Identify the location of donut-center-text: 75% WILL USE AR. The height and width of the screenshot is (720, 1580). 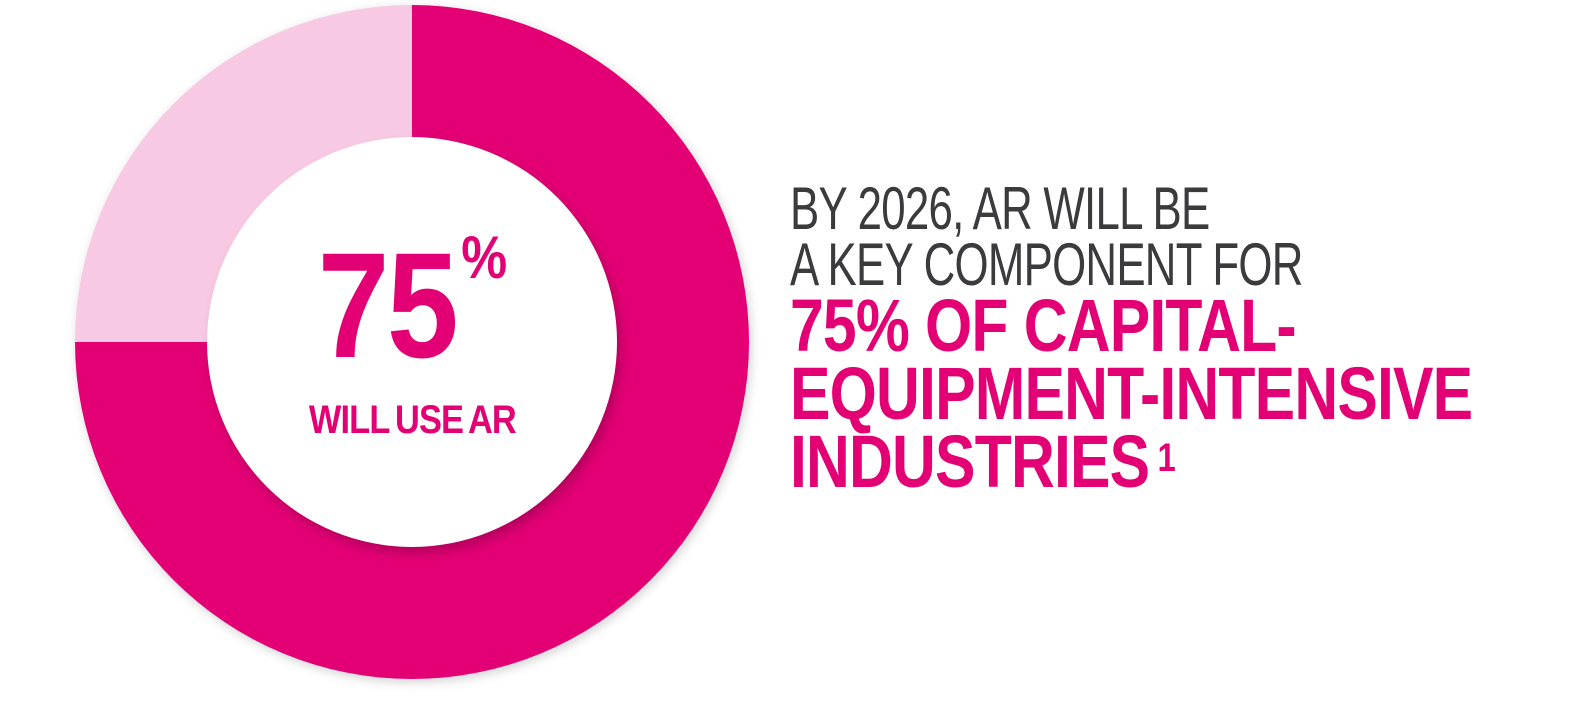
(412, 341).